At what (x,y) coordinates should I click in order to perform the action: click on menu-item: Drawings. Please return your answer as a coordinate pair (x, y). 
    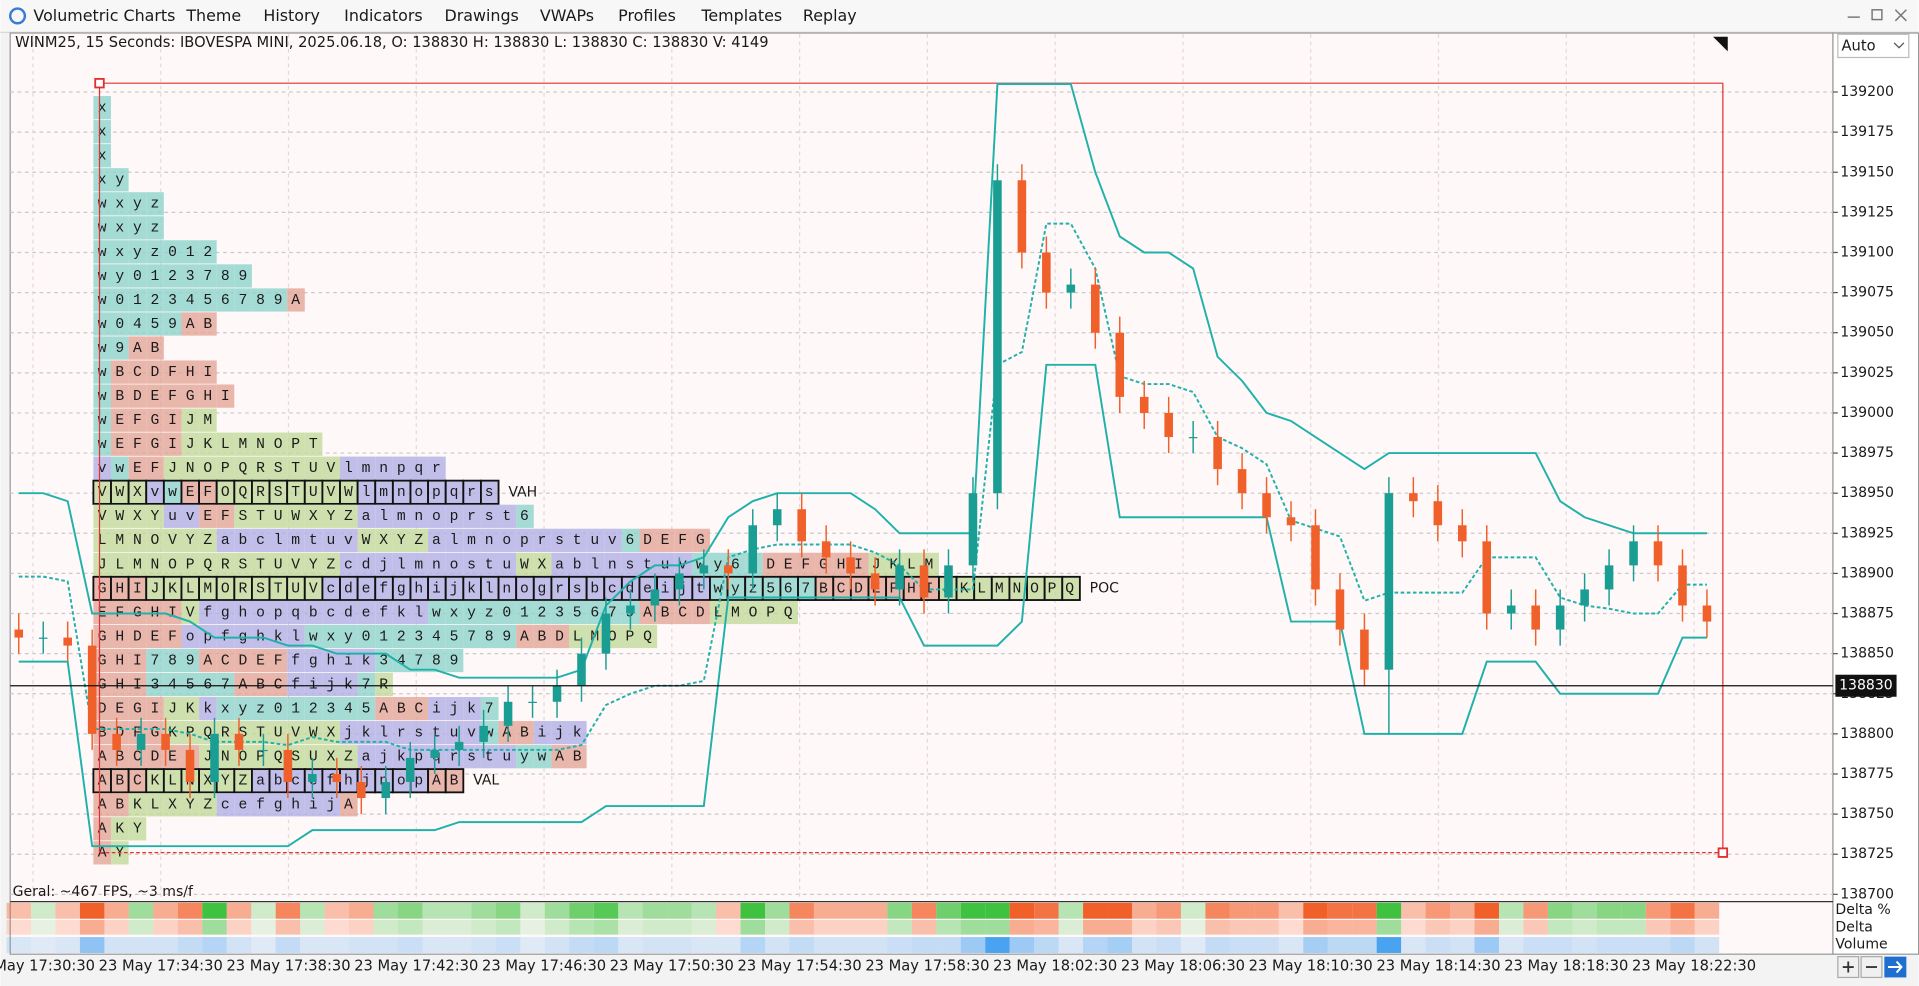
    Looking at the image, I should click on (481, 15).